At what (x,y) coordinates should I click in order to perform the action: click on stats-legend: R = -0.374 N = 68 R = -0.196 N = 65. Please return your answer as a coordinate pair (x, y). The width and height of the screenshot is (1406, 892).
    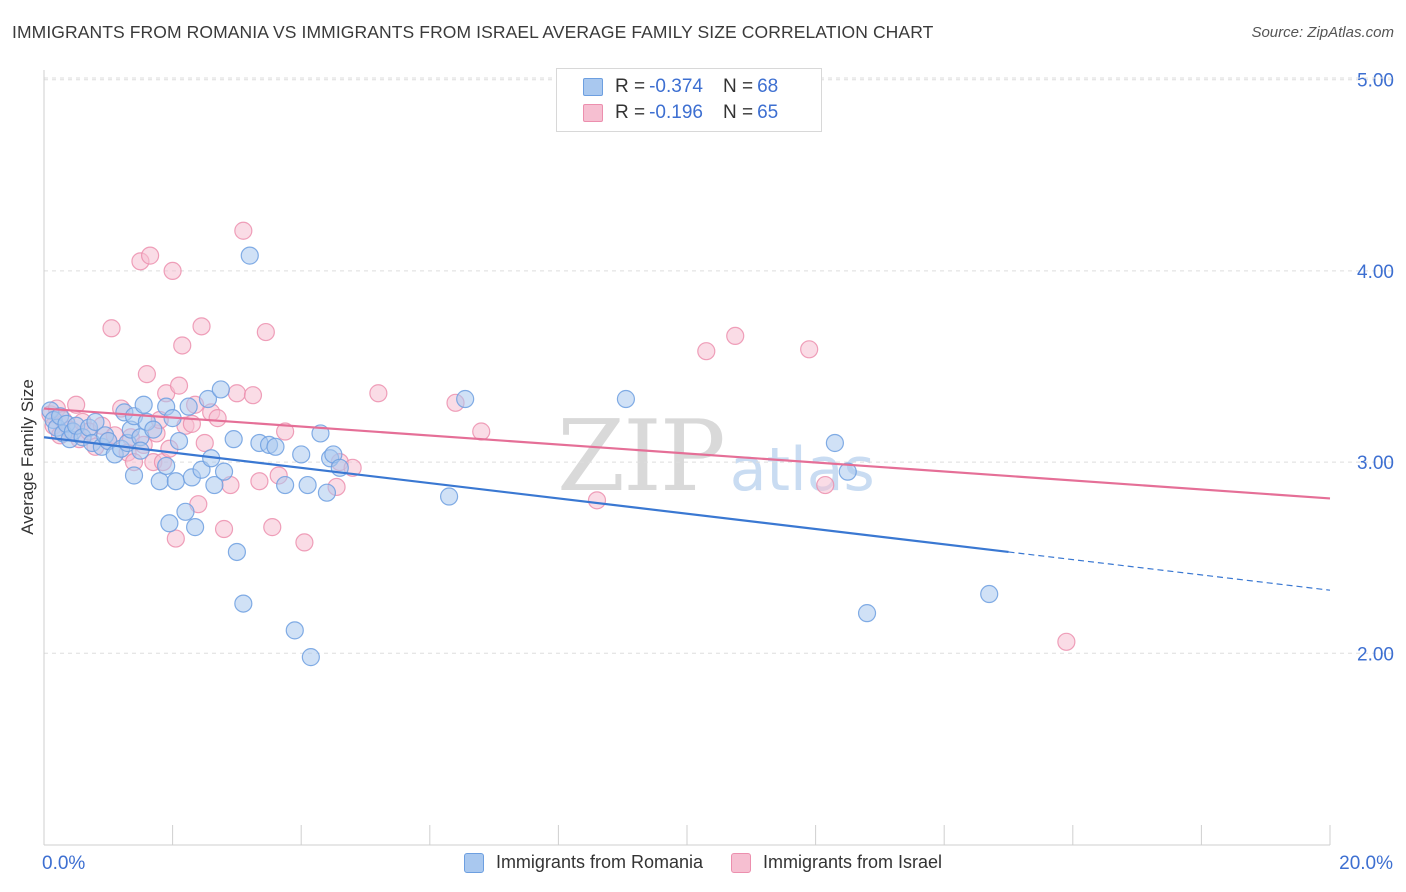
    Looking at the image, I should click on (689, 100).